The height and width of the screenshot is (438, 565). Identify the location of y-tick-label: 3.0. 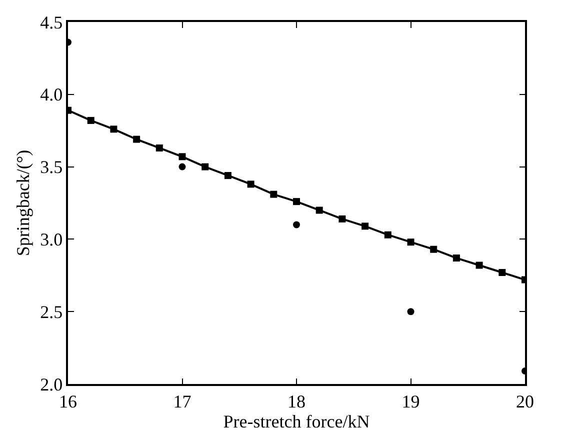
(51, 240).